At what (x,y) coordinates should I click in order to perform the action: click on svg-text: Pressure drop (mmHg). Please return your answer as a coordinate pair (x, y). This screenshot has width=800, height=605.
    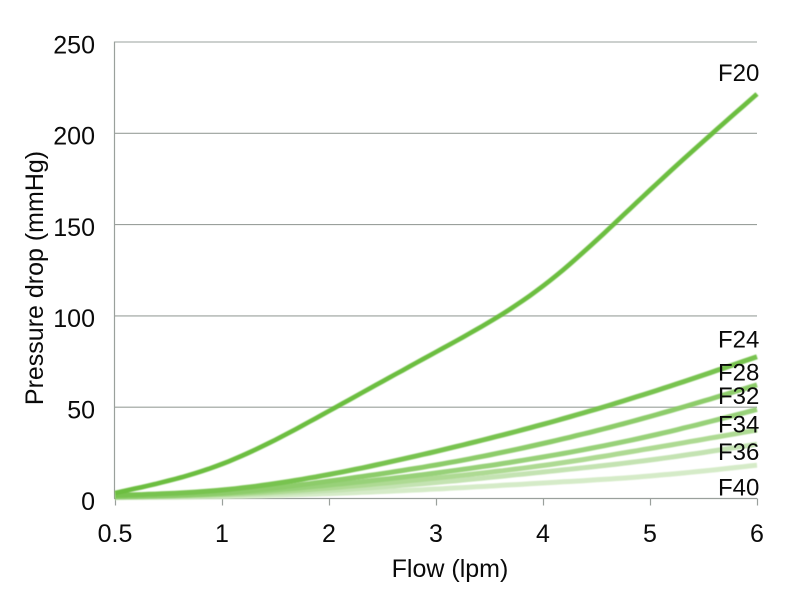
    Looking at the image, I should click on (35, 278).